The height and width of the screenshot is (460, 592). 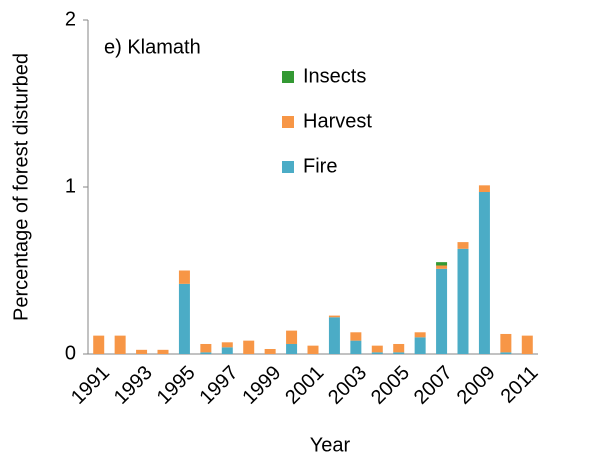 I want to click on x-axis-label: Year, so click(x=330, y=445).